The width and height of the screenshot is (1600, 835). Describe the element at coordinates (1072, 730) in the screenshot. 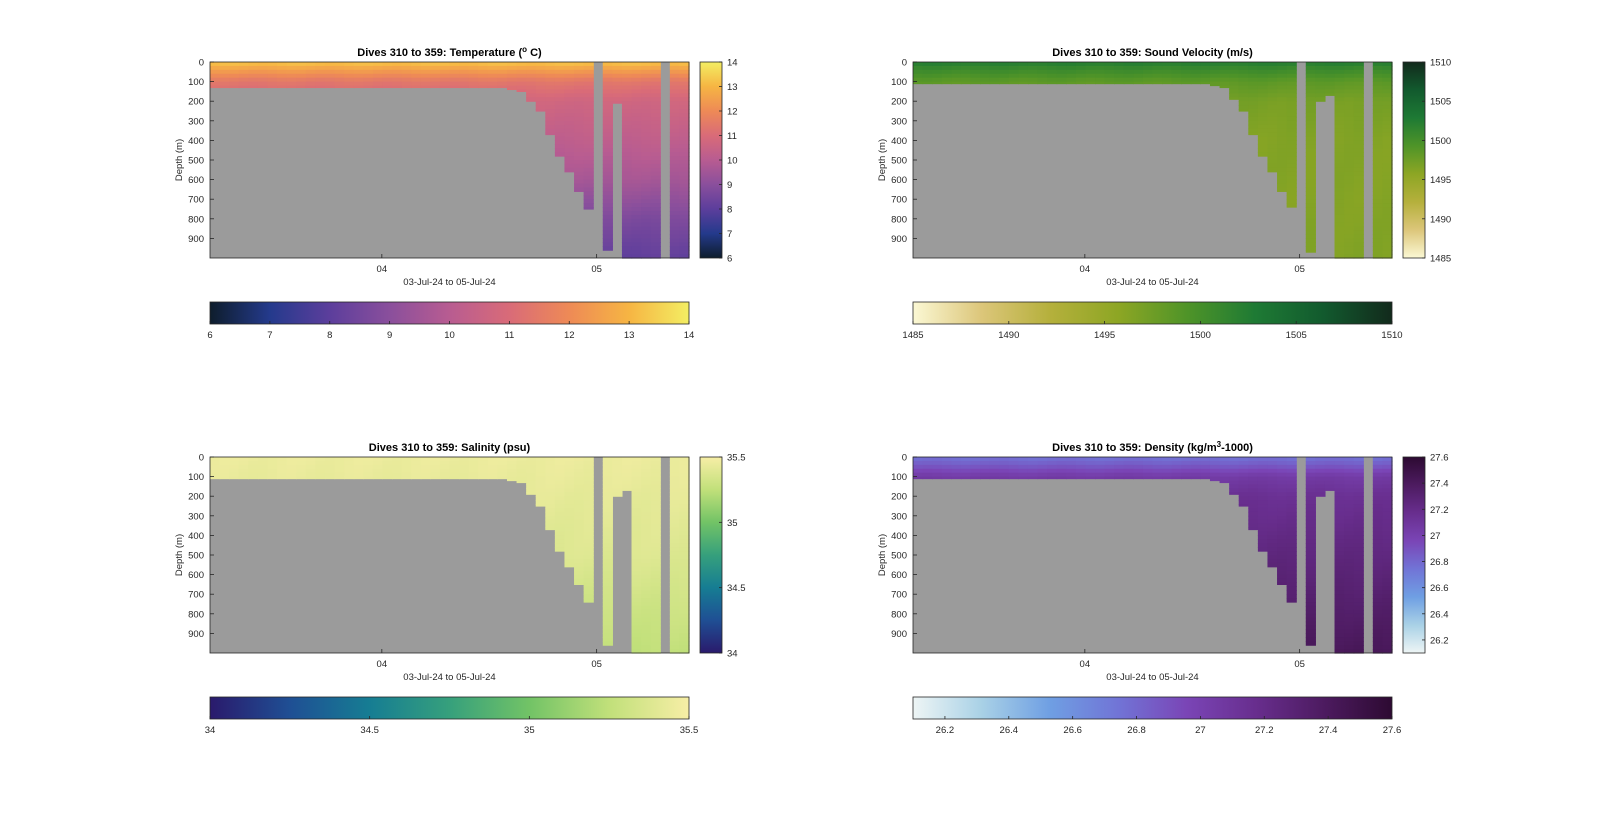

I see `colorbar-tick-label: 26.6` at that location.